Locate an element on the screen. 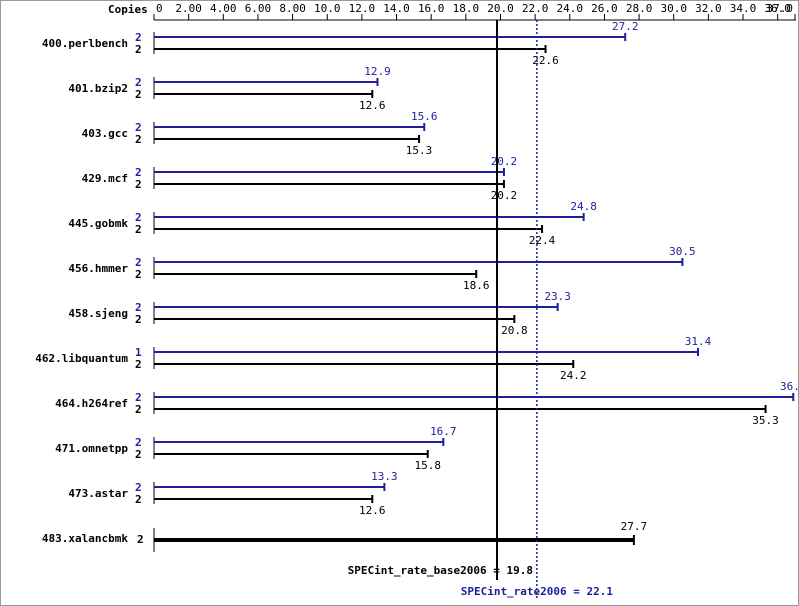  value-label: 31.4 is located at coordinates (698, 341).